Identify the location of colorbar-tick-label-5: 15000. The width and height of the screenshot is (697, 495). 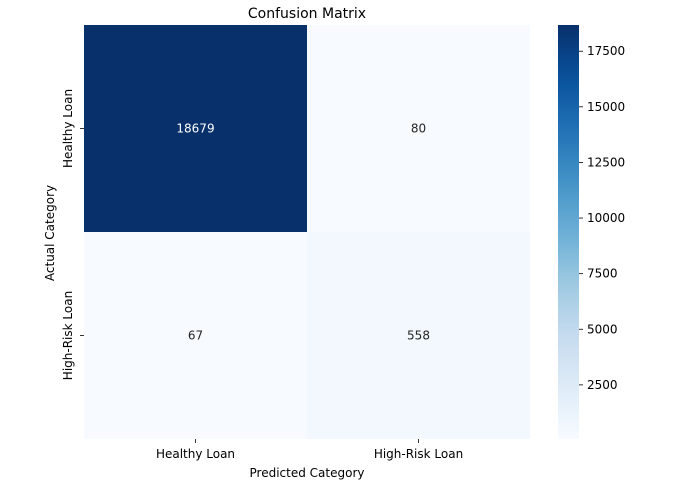
(606, 107).